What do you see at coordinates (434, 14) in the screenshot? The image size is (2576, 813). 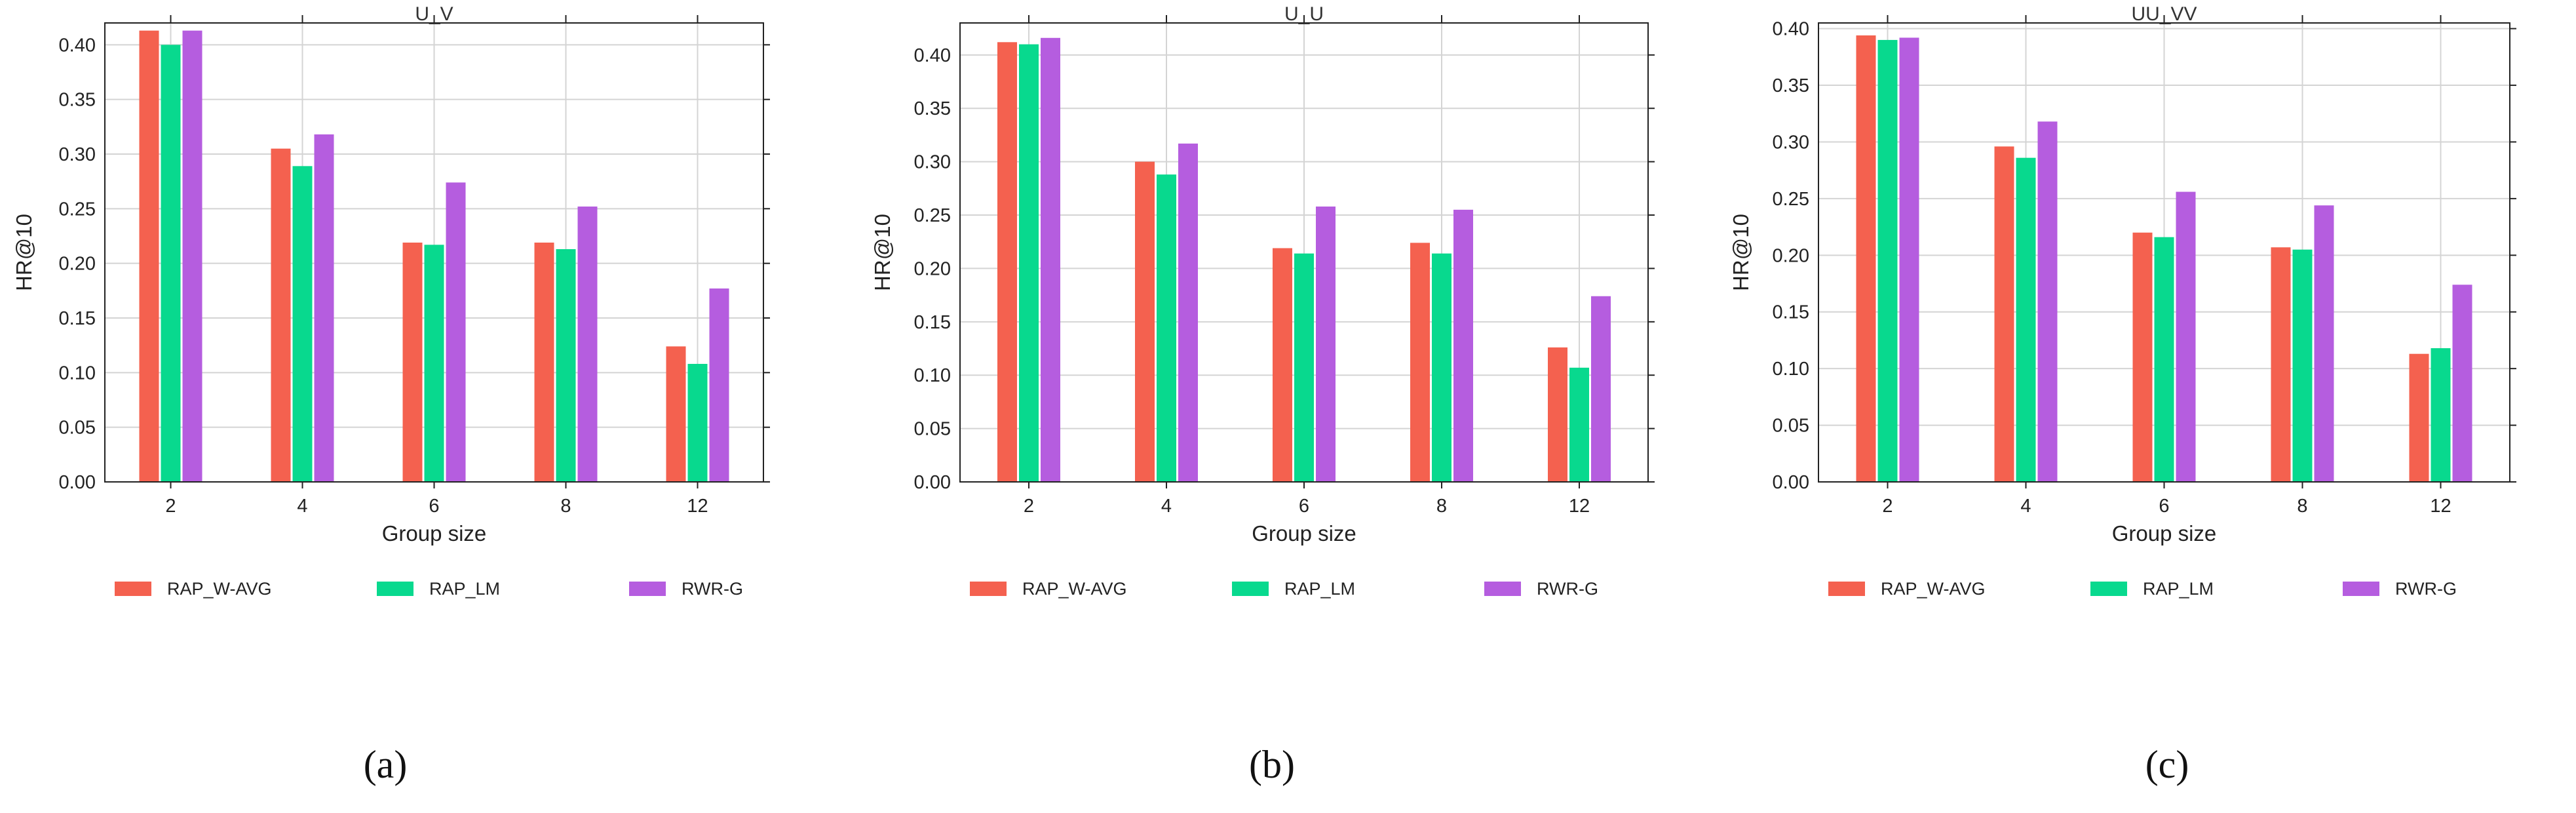 I see `chart-title: U_V` at bounding box center [434, 14].